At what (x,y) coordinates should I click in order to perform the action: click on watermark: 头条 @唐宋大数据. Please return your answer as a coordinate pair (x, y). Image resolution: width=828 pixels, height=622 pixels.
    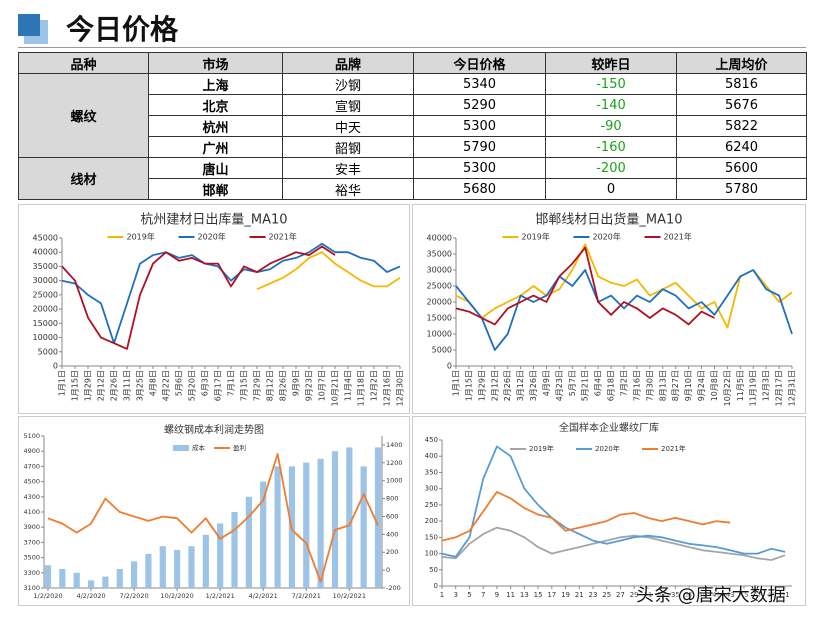
    Looking at the image, I should click on (711, 595).